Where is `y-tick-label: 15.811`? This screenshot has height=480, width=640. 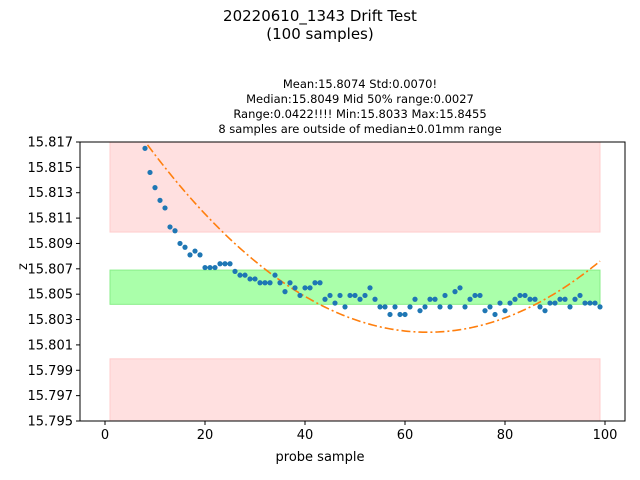
y-tick-label: 15.811 is located at coordinates (51, 219).